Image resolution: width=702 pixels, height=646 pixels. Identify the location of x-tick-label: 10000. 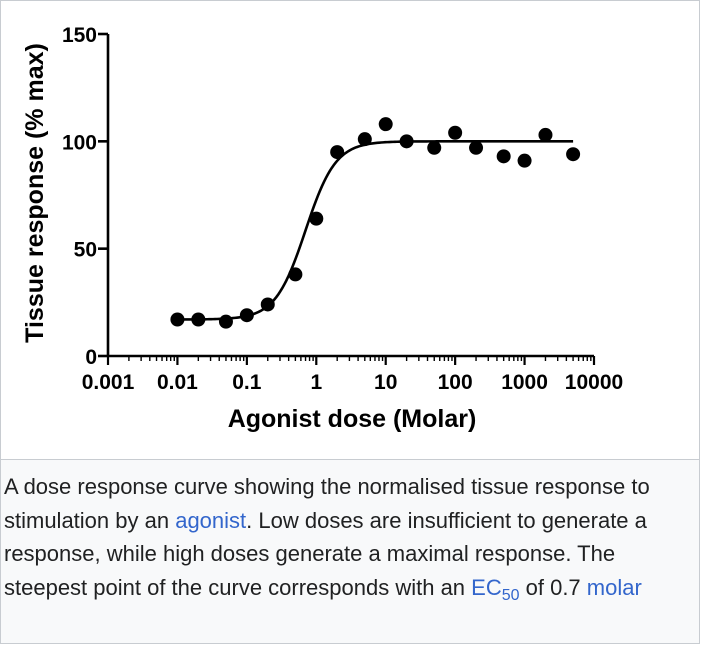
(594, 382).